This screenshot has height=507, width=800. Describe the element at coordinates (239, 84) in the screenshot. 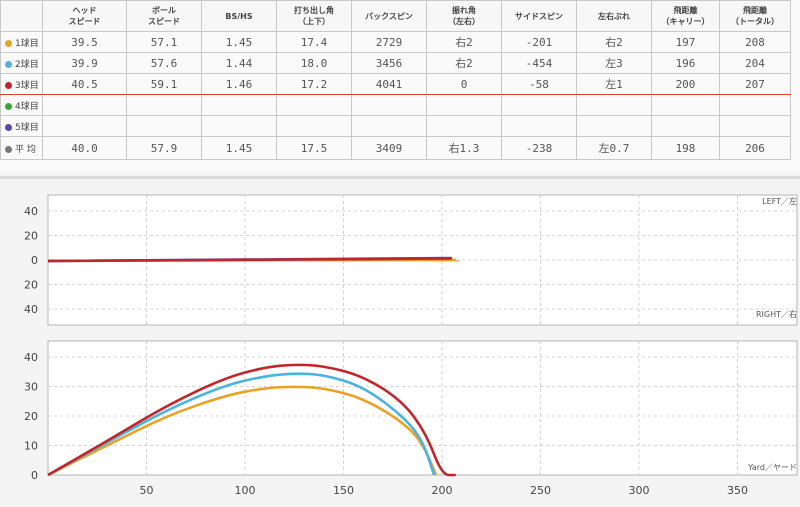

I see `table-cell: 1.46` at that location.